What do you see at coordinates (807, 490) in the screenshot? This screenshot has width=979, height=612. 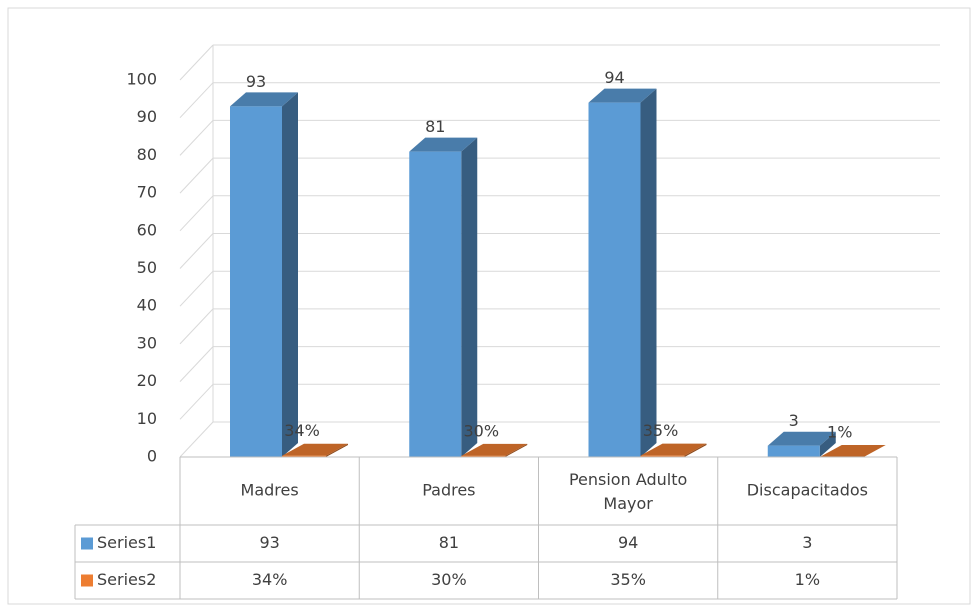 I see `x-tick-label: Discapacitados` at bounding box center [807, 490].